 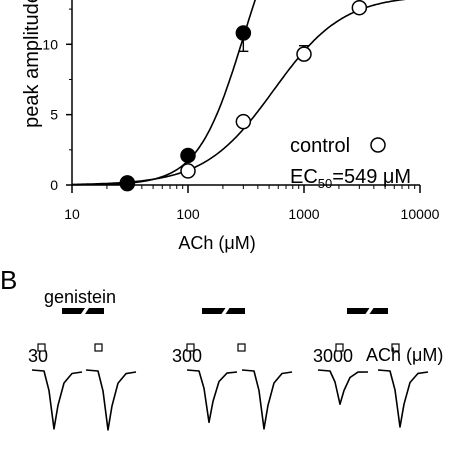 I want to click on ec50-annotation: EC50=549 μM, so click(x=350, y=178).